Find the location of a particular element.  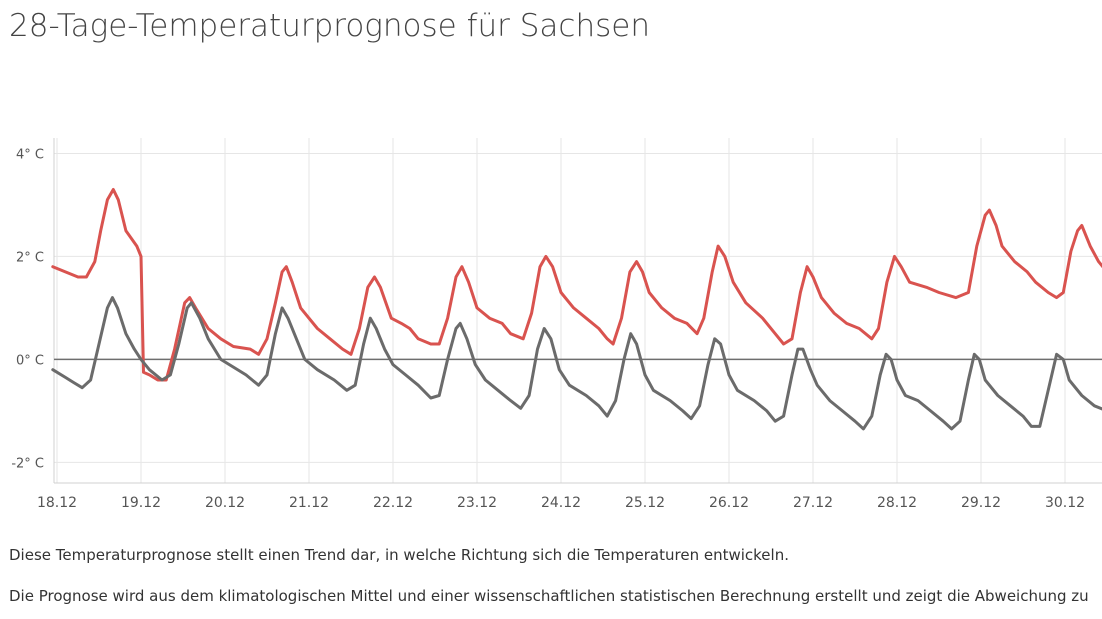

x-tick-label: 21.12 is located at coordinates (309, 503).